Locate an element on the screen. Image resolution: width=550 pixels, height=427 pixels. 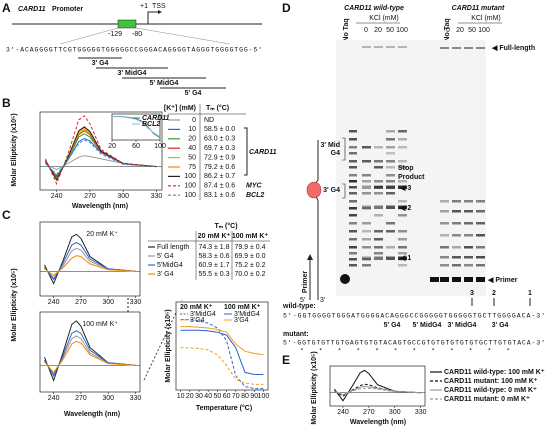
gel-title: CARD11 mutant is located at coordinates (478, 8).